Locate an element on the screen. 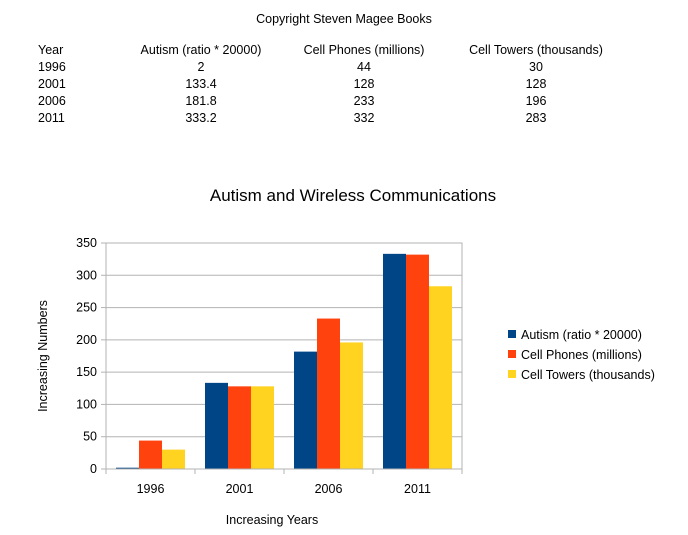 The width and height of the screenshot is (688, 535). cell-year: 2001 is located at coordinates (52, 84).